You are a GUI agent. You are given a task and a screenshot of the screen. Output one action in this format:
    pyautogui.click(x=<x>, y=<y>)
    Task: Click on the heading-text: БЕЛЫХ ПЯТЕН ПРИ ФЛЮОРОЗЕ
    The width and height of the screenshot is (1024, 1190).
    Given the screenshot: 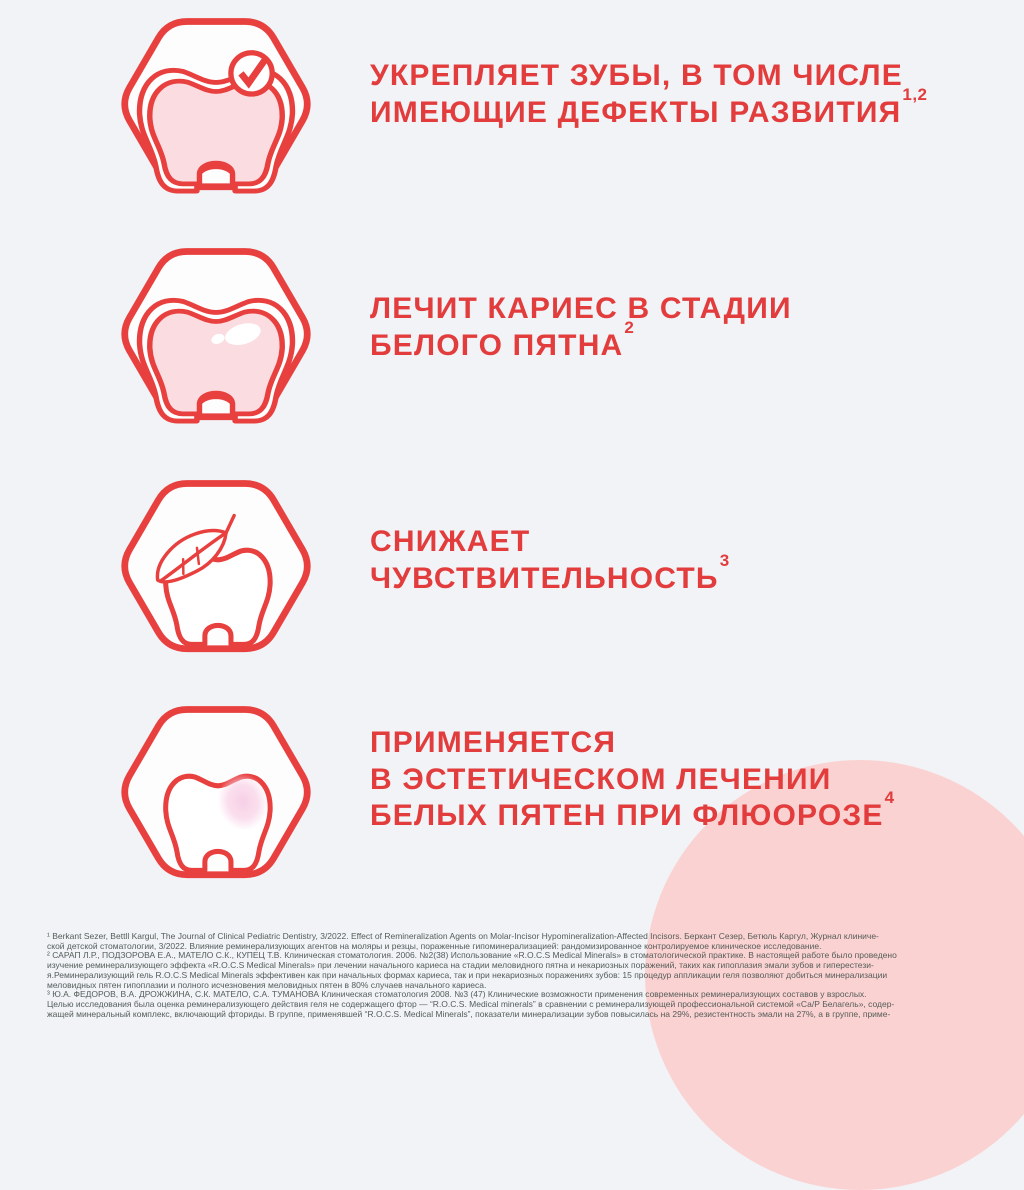 What is the action you would take?
    pyautogui.click(x=627, y=815)
    